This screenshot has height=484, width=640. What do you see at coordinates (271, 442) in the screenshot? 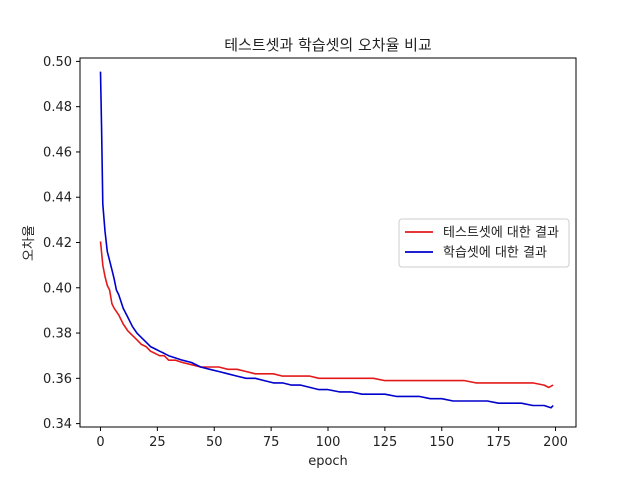
I see `x-tick-label: 75` at bounding box center [271, 442].